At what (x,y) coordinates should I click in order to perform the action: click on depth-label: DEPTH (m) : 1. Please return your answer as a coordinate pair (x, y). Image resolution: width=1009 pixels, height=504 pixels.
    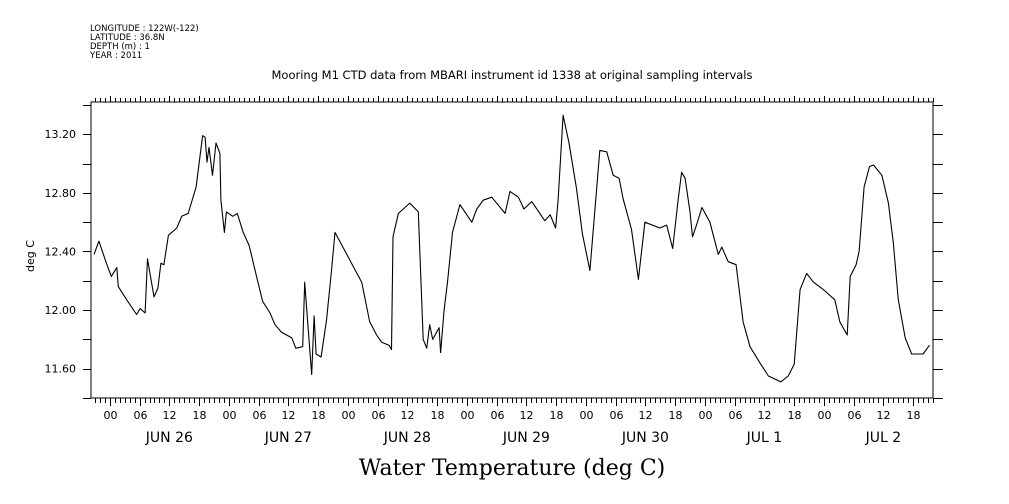
    Looking at the image, I should click on (120, 47).